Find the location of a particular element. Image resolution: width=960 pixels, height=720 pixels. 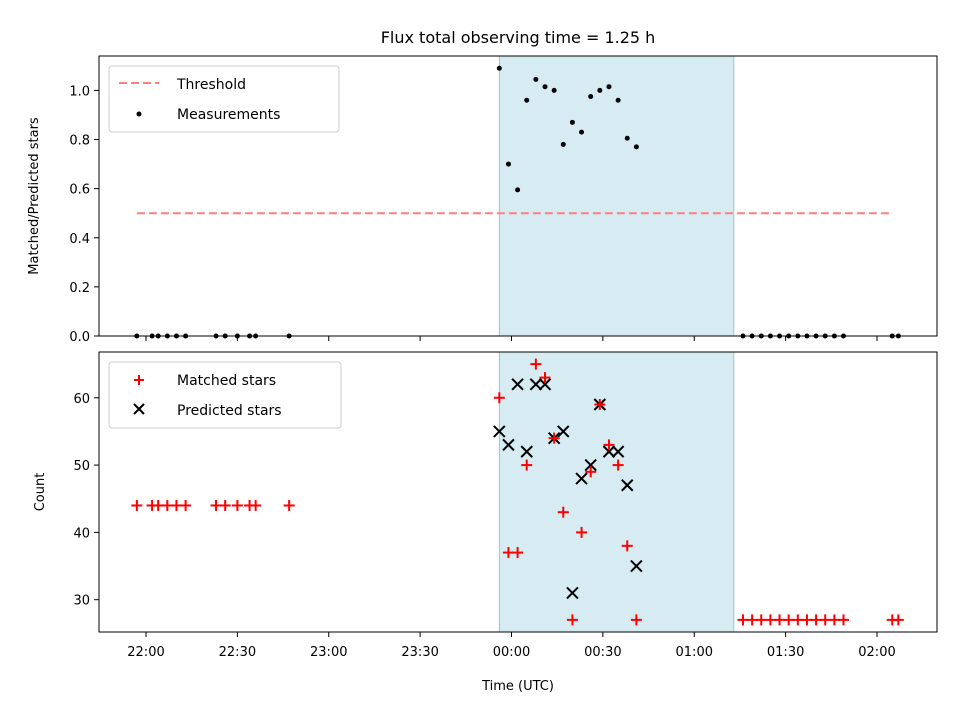

bottom-y-tick-label: 50 is located at coordinates (81, 466).